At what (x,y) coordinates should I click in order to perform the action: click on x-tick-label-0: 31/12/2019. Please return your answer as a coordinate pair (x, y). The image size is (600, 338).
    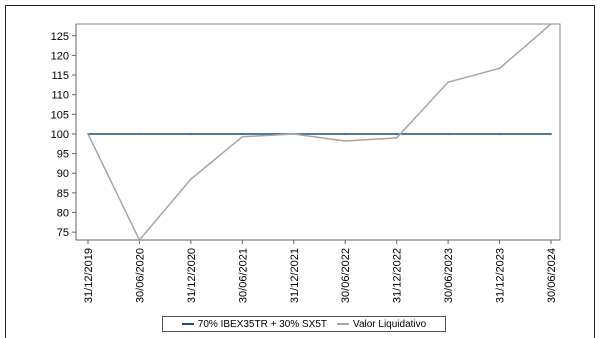
    Looking at the image, I should click on (89, 275).